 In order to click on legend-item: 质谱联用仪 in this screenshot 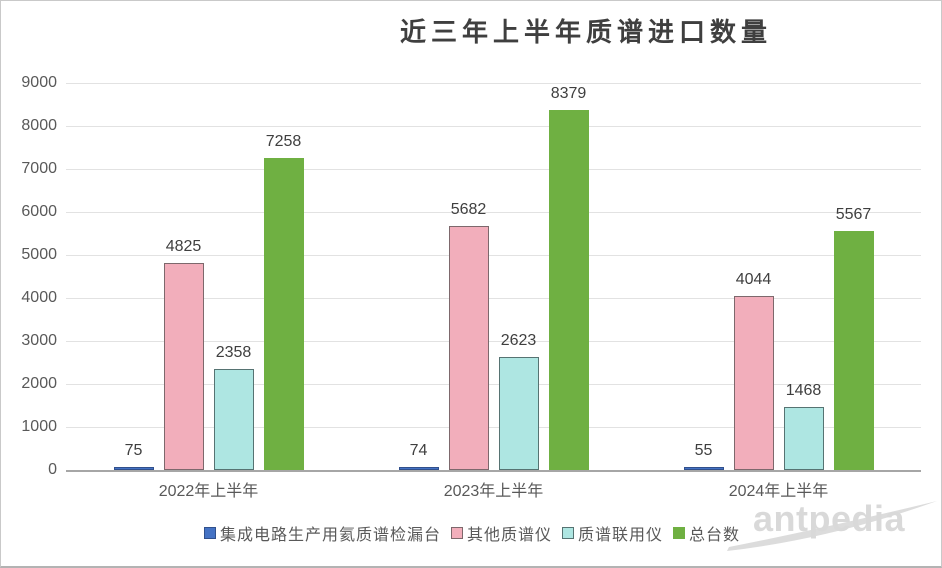, I will do `click(612, 533)`.